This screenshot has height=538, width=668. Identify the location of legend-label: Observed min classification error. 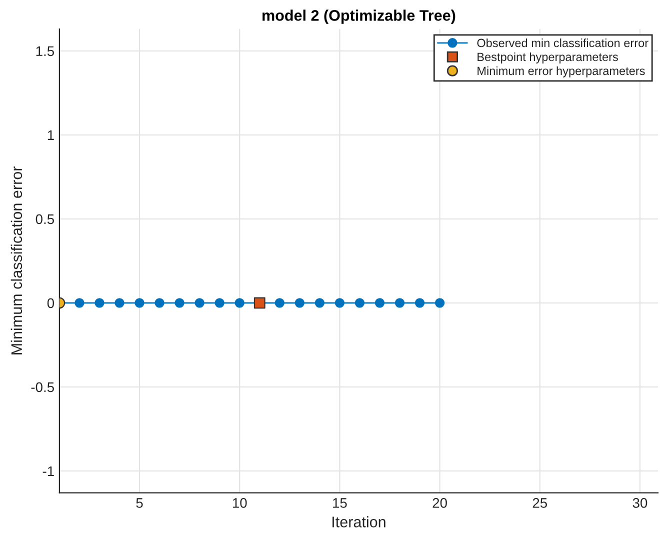
(562, 43).